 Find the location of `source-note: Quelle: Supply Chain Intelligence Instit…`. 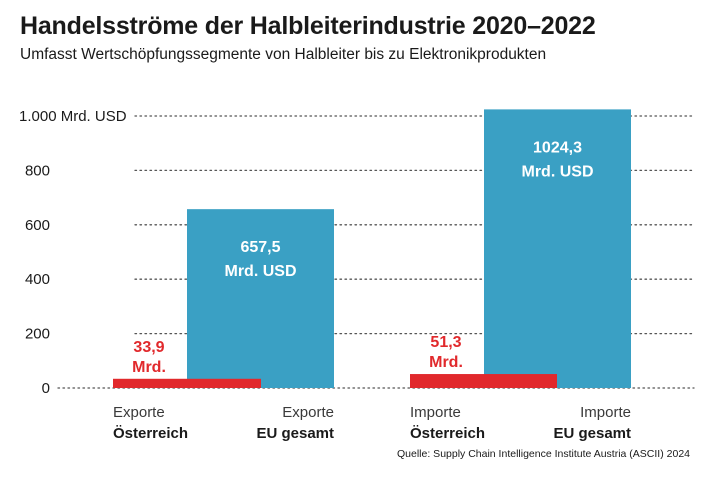

source-note: Quelle: Supply Chain Intelligence Instit… is located at coordinates (543, 454).